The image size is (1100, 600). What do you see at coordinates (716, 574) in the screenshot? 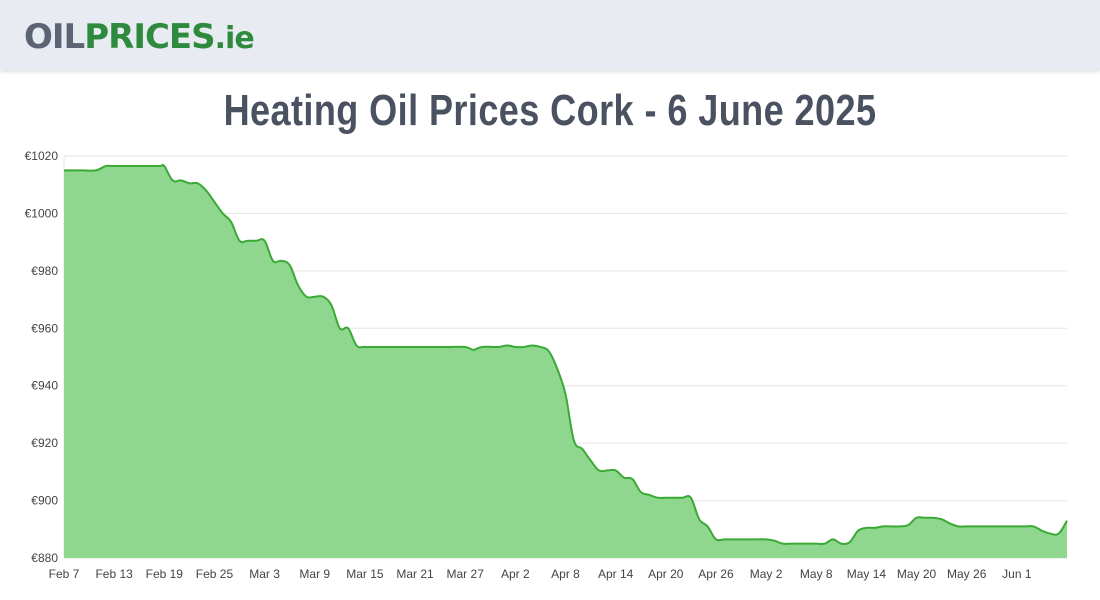
I see `x-tick-label: Apr 26` at bounding box center [716, 574].